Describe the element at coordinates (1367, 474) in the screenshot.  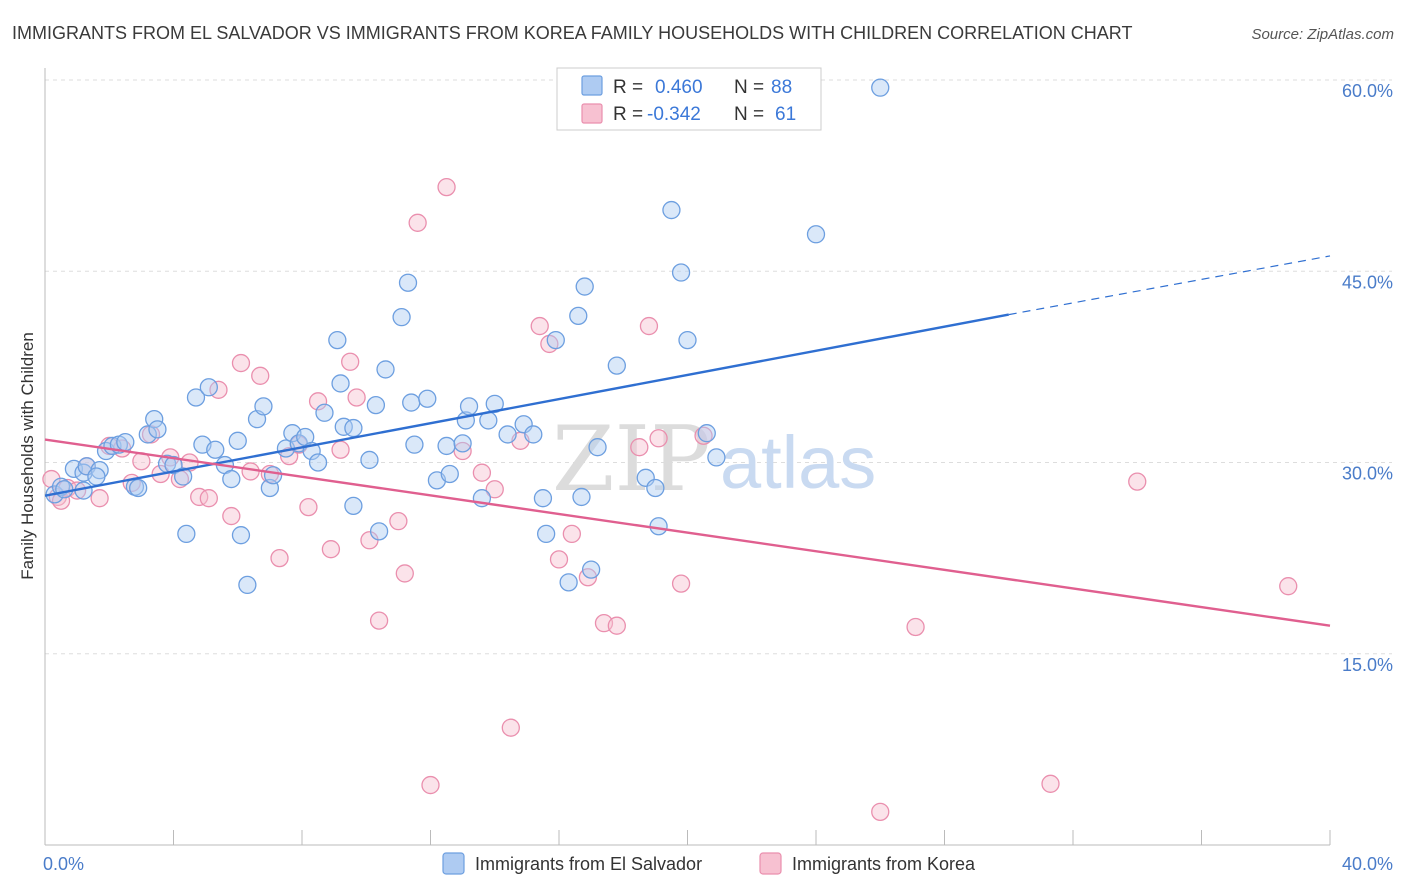
I see `y-tick-label-1: 30.0%` at that location.